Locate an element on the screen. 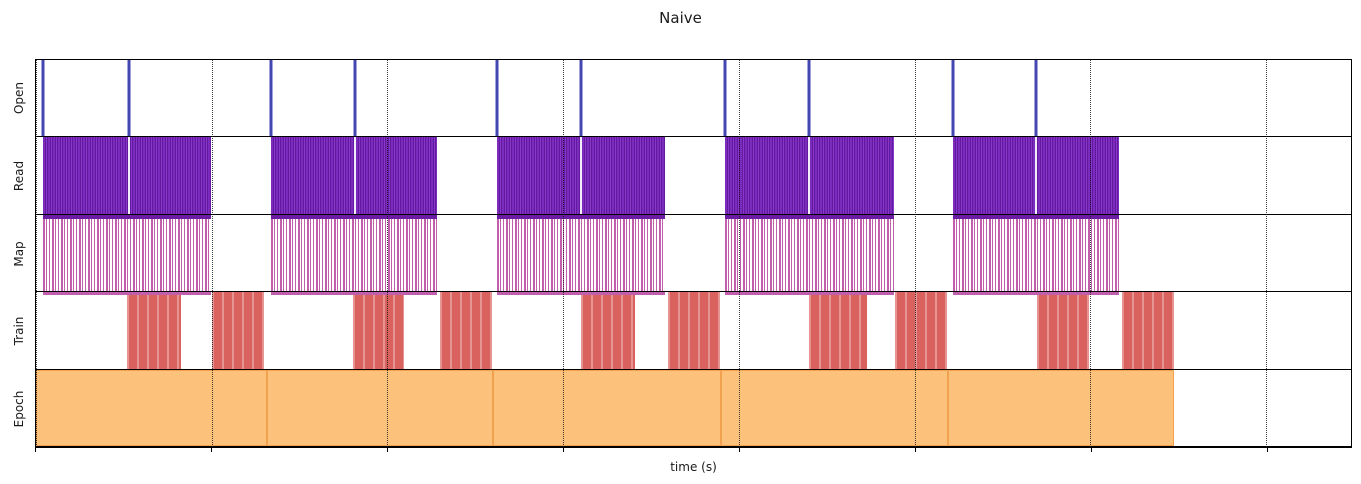 The height and width of the screenshot is (484, 1361). track-label-open: Open is located at coordinates (19, 97).